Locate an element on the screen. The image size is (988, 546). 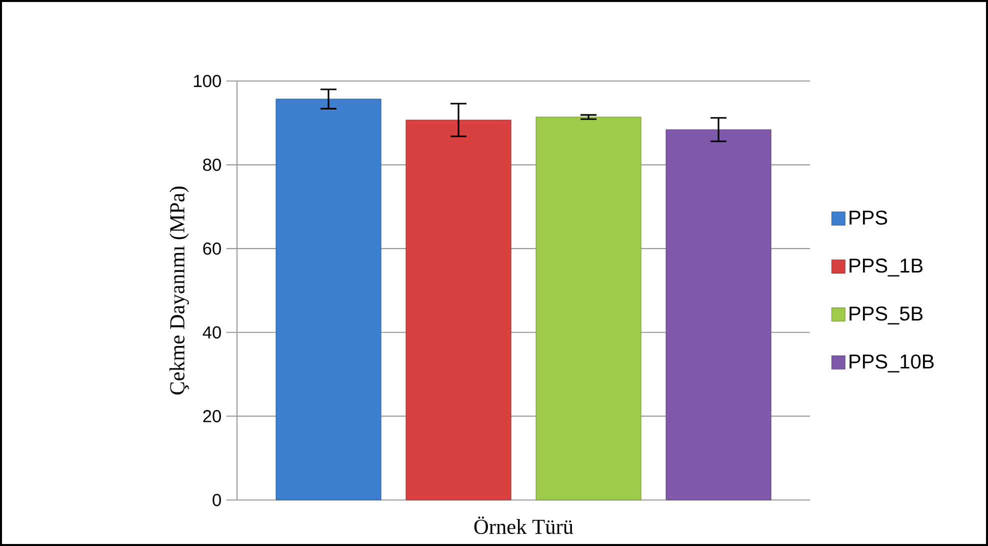
y-tick-label: 20 is located at coordinates (212, 416).